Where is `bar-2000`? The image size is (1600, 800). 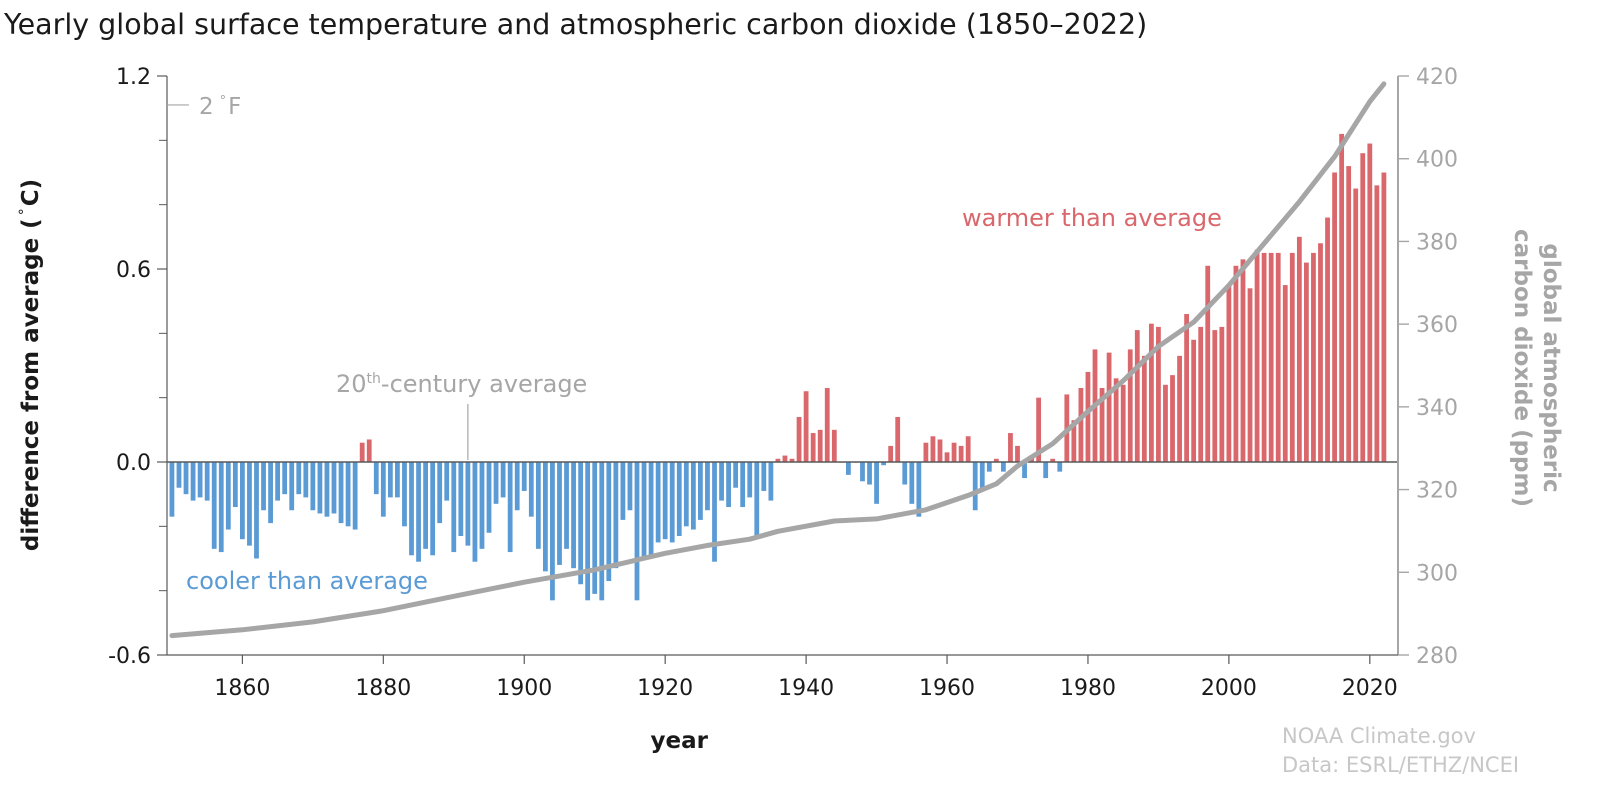
bar-2000 is located at coordinates (1229, 373).